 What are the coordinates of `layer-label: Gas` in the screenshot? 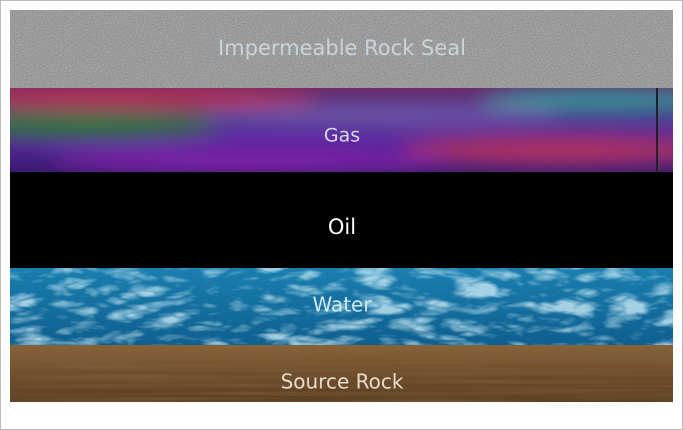 It's located at (342, 136).